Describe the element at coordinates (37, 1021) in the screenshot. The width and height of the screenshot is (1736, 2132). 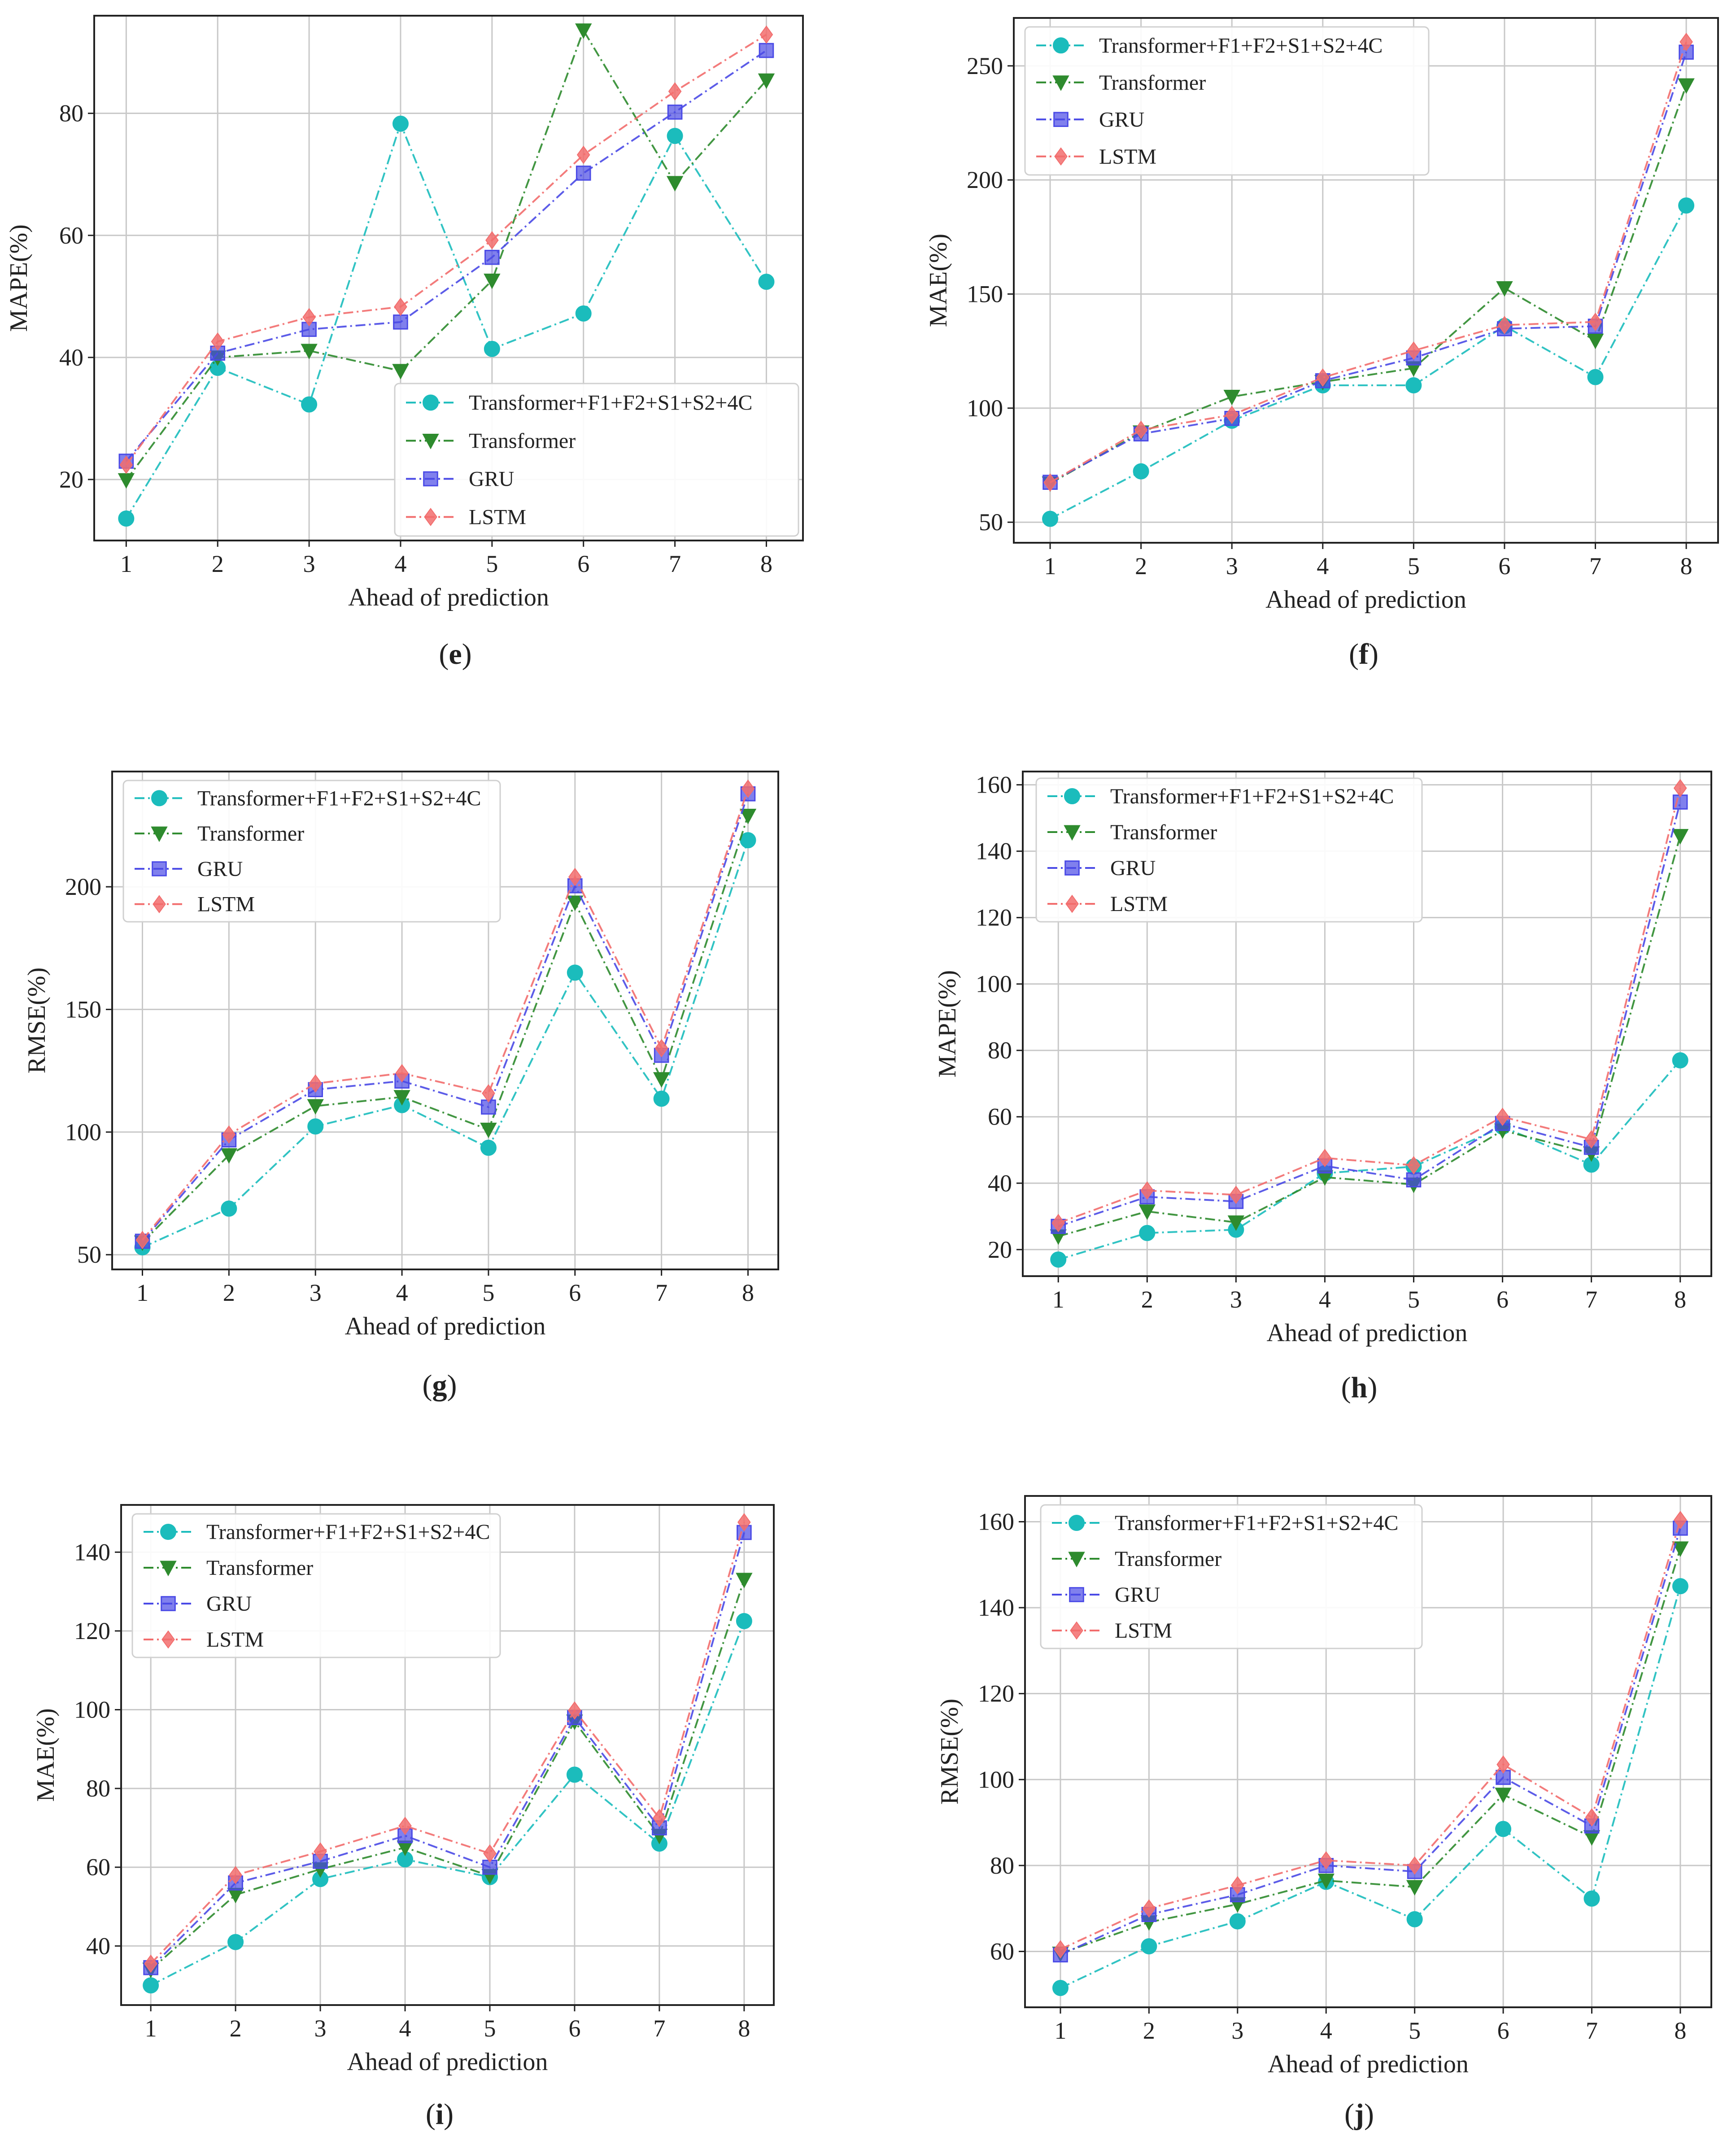
I see `y-axis-title: RMSE(%)` at that location.